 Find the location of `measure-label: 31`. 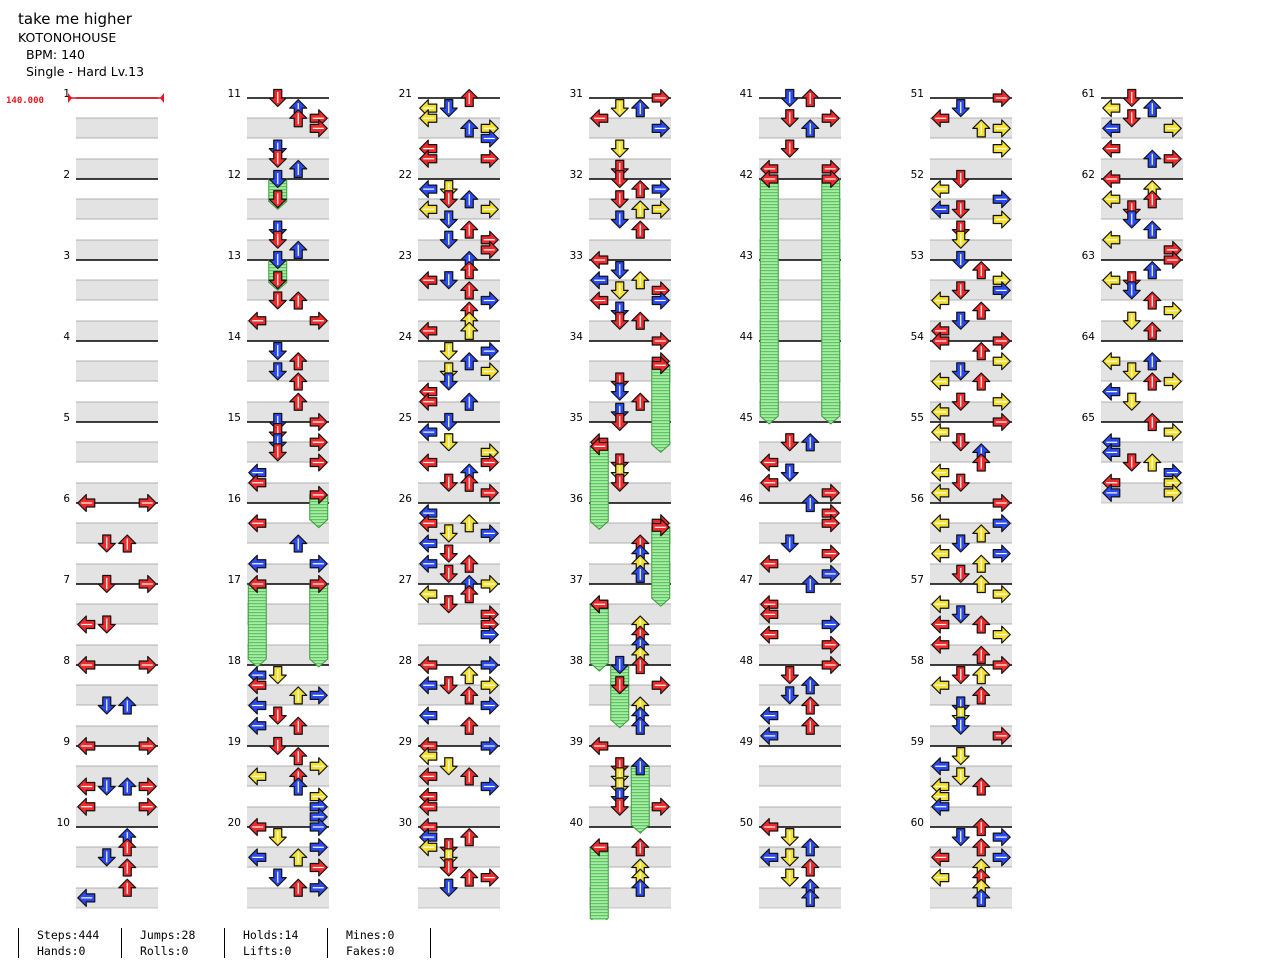

measure-label: 31 is located at coordinates (576, 94).